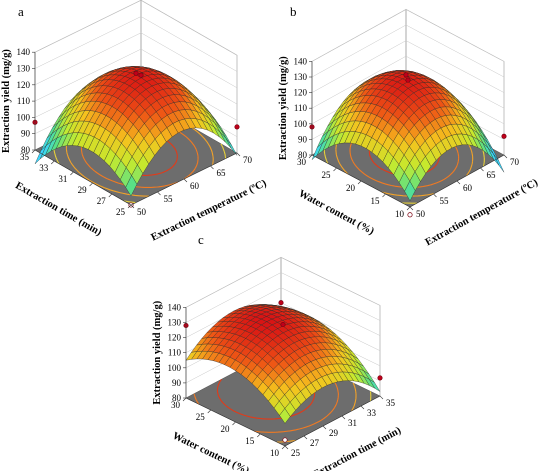  What do you see at coordinates (208, 211) in the screenshot?
I see `x-axis-title: Extraction temperature (ºC)` at bounding box center [208, 211].